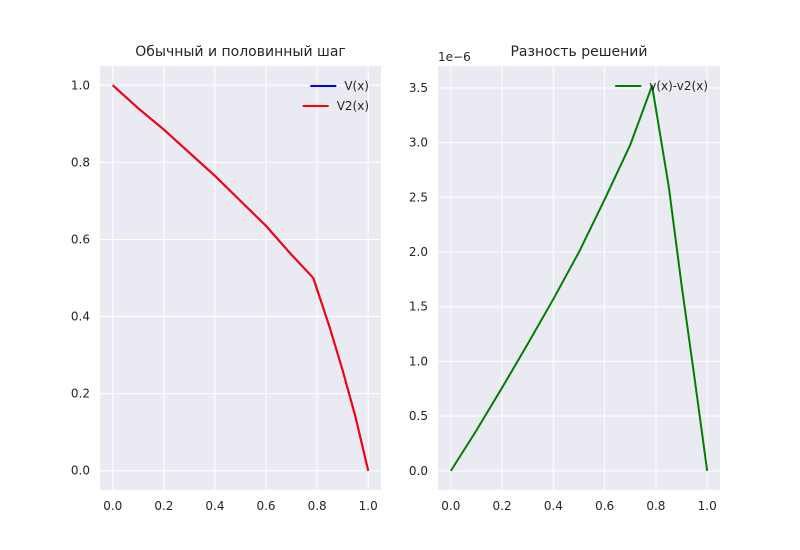 This screenshot has width=800, height=550. What do you see at coordinates (418, 197) in the screenshot?
I see `chart-2-y-tick-label: 2.5` at bounding box center [418, 197].